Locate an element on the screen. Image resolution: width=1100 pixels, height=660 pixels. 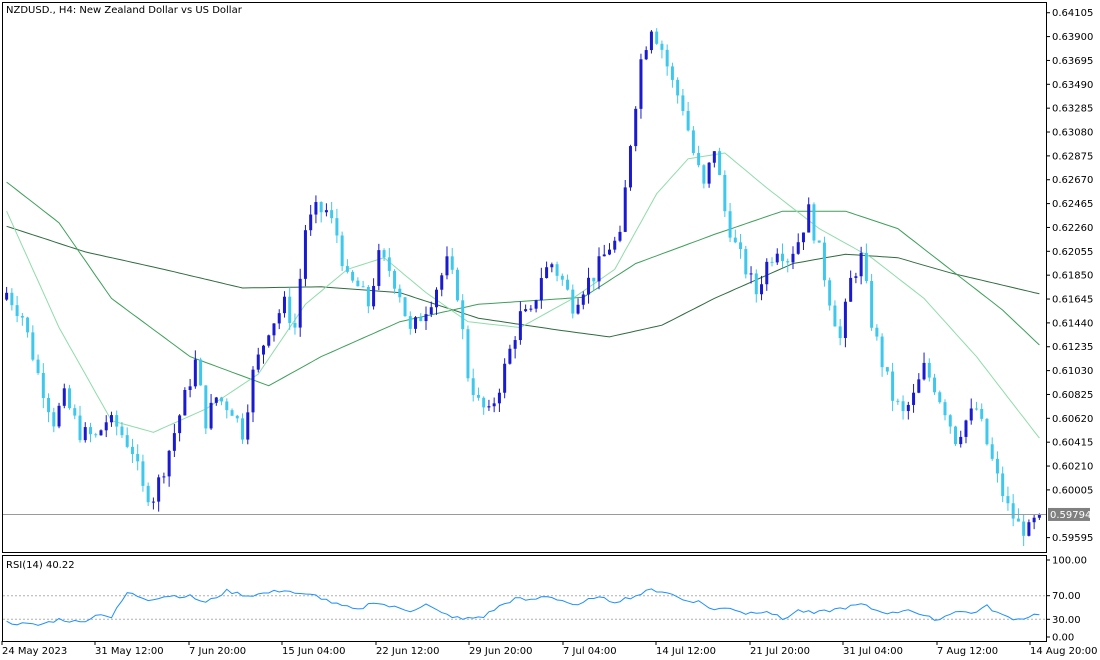
time-tick-label: 31 May 12:00 is located at coordinates (129, 651).